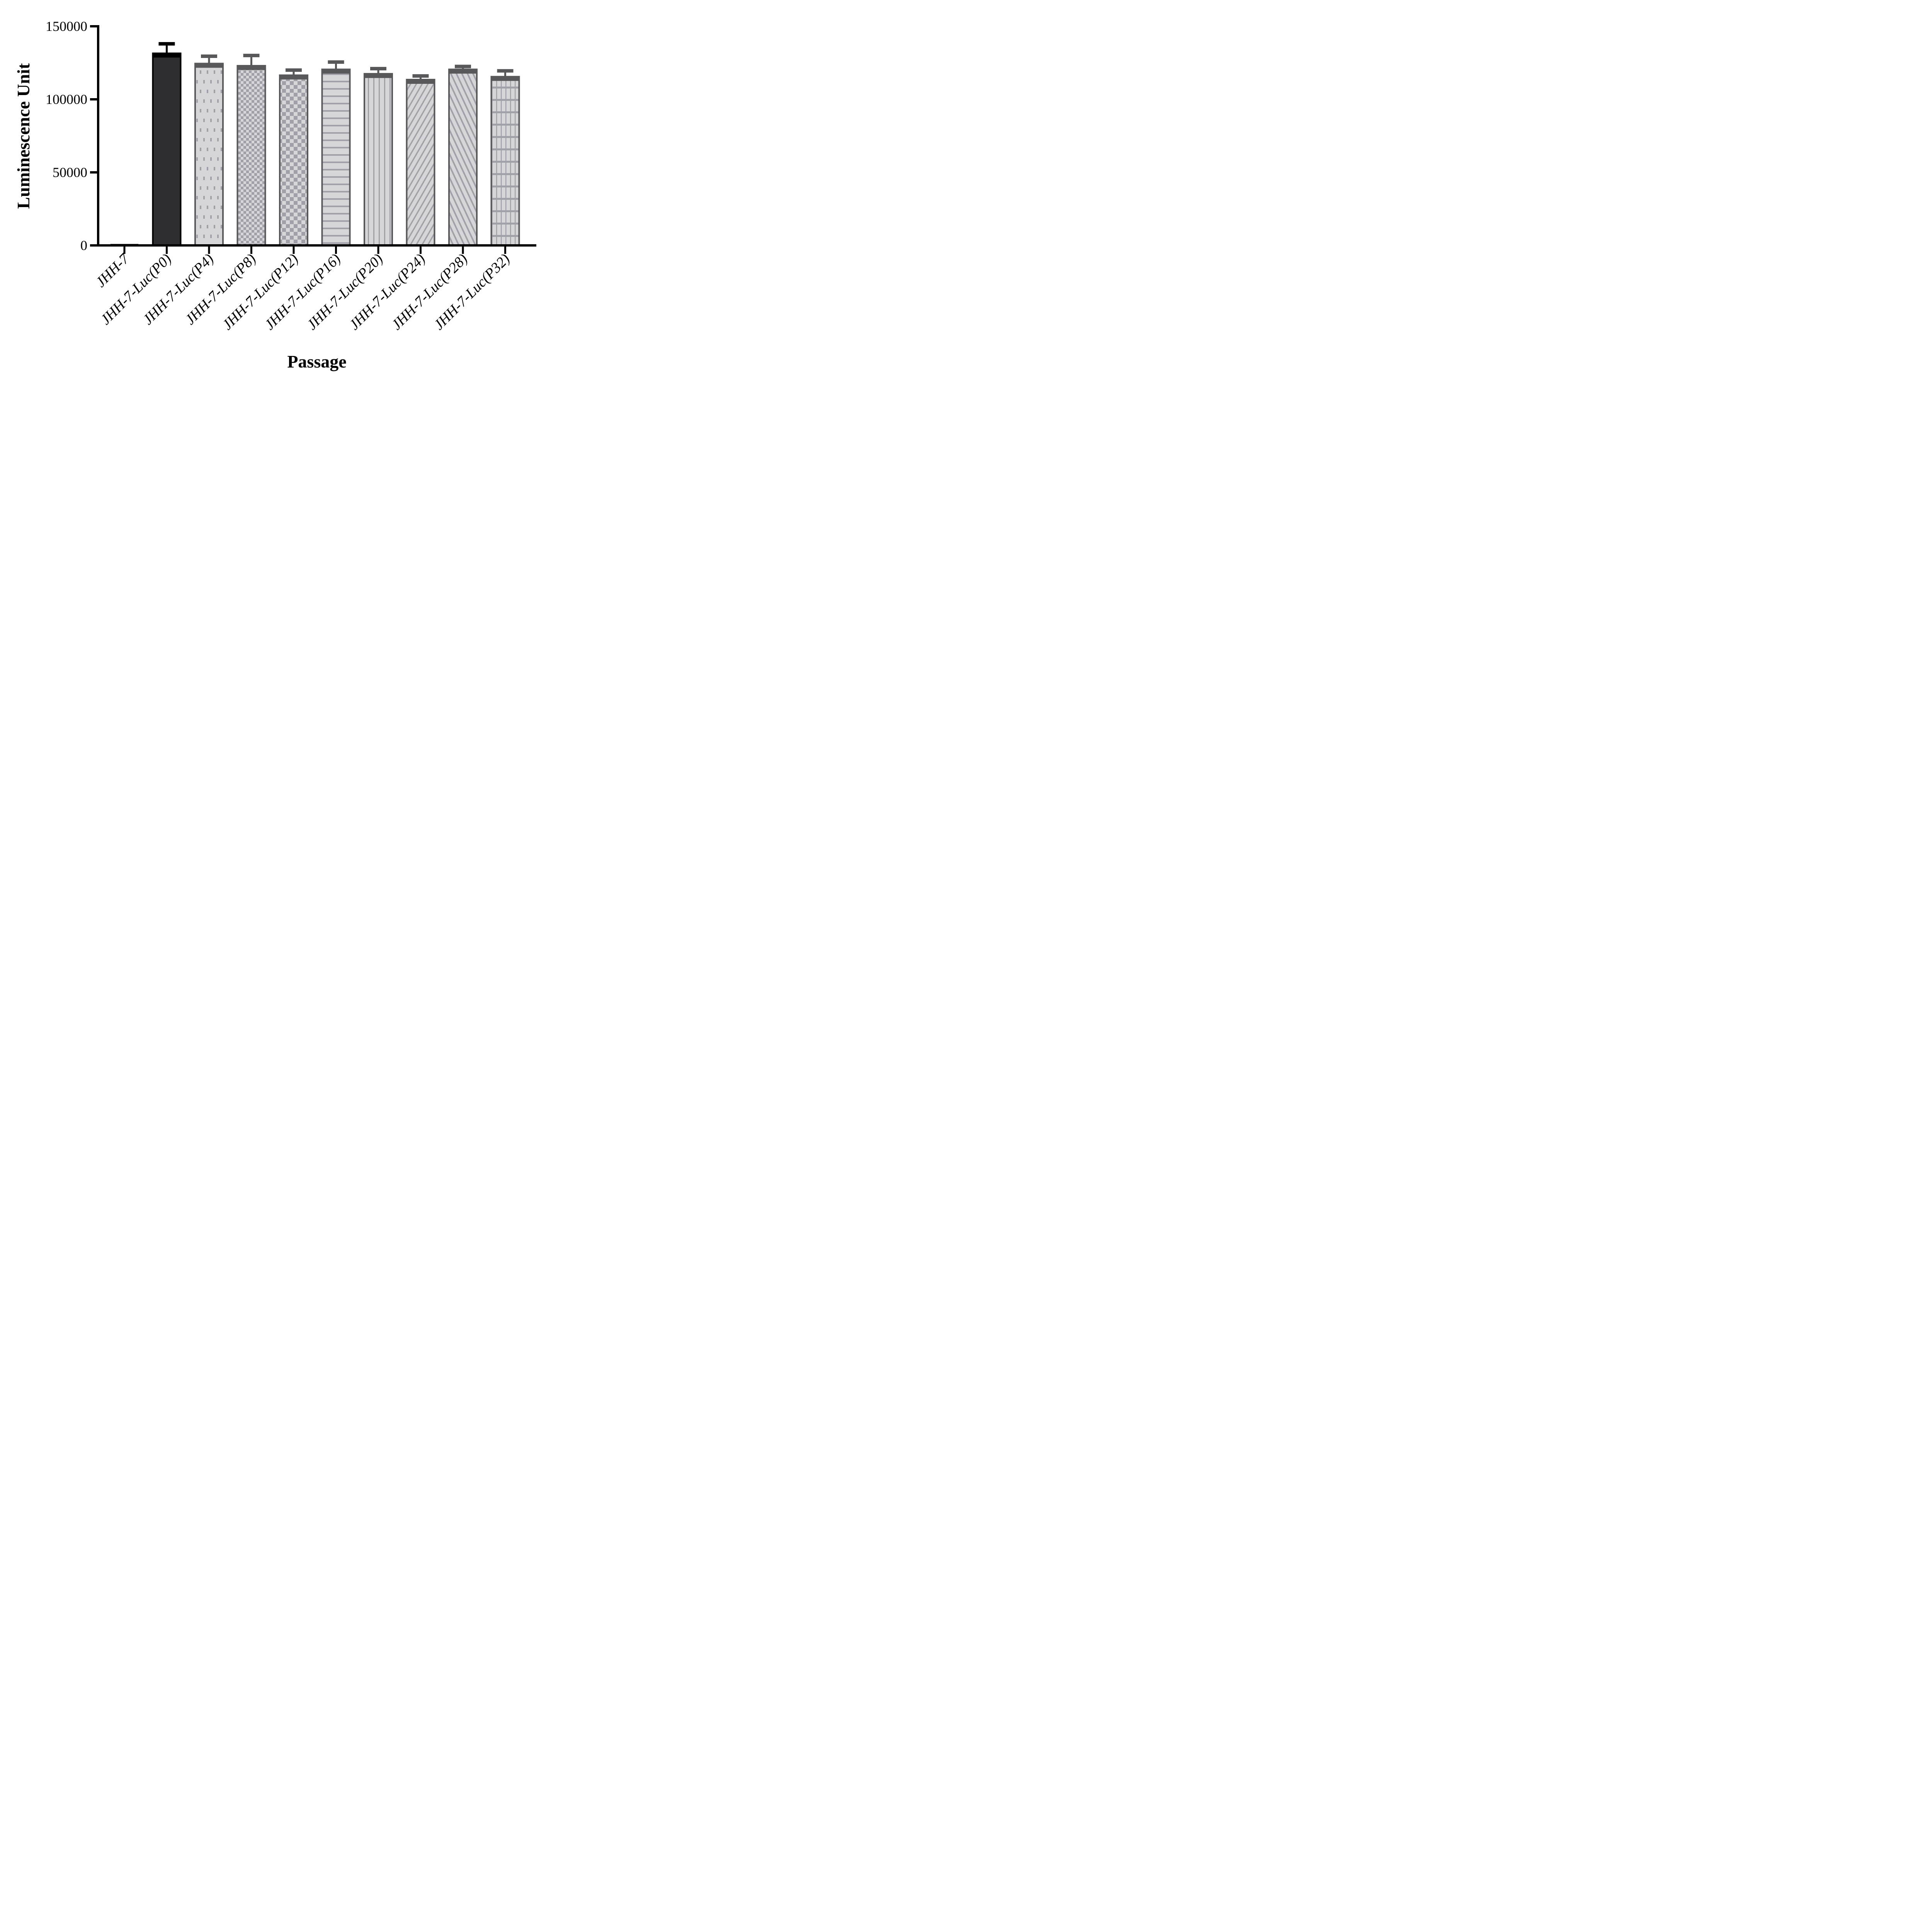 This screenshot has height=1906, width=1932. I want to click on bar-JHH-7-Luc(P12), so click(294, 160).